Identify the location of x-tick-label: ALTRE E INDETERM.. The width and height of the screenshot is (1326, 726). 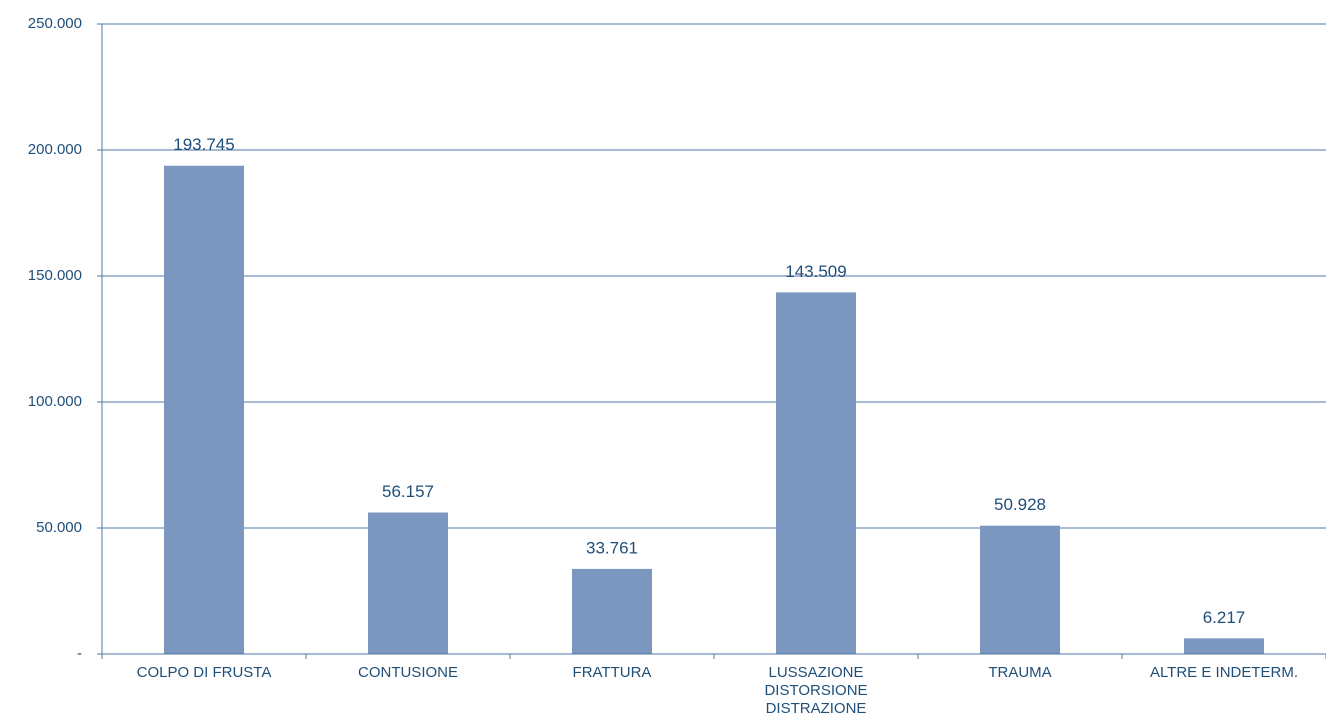
(1224, 672).